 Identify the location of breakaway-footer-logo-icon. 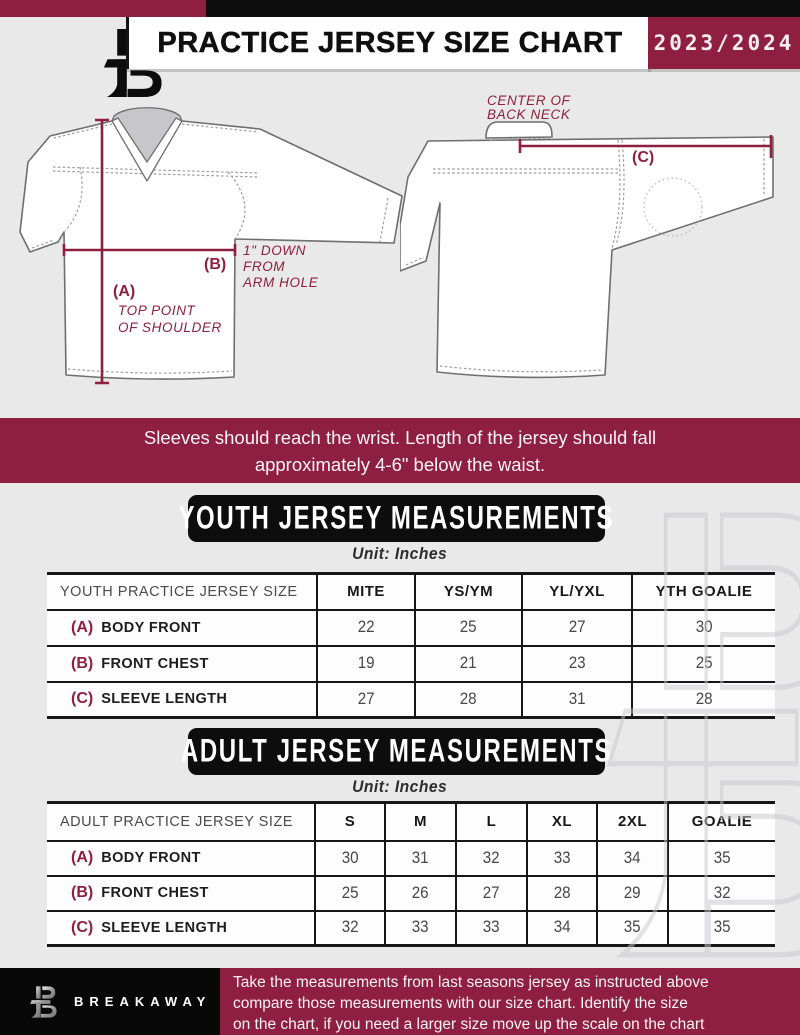
(43, 1002).